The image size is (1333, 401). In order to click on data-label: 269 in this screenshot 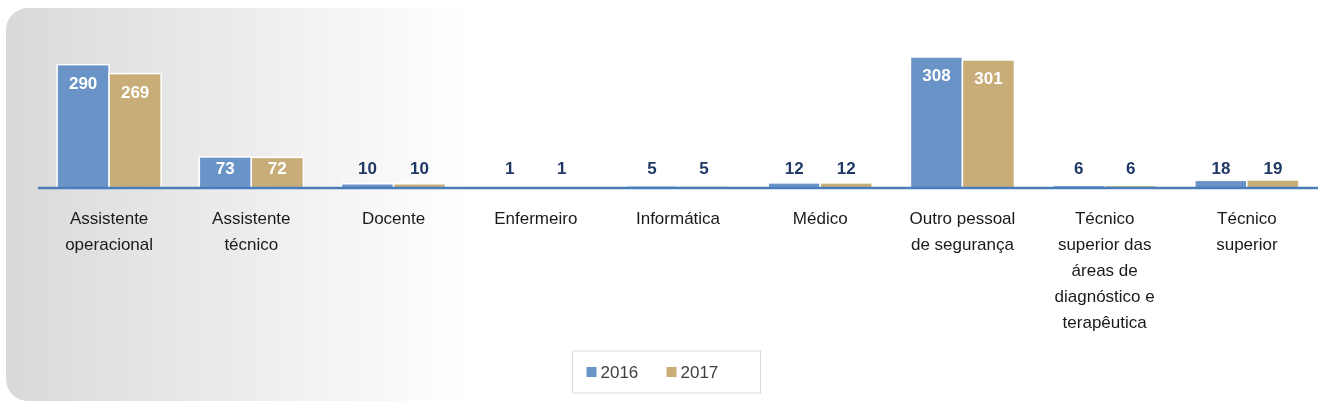, I will do `click(135, 92)`.